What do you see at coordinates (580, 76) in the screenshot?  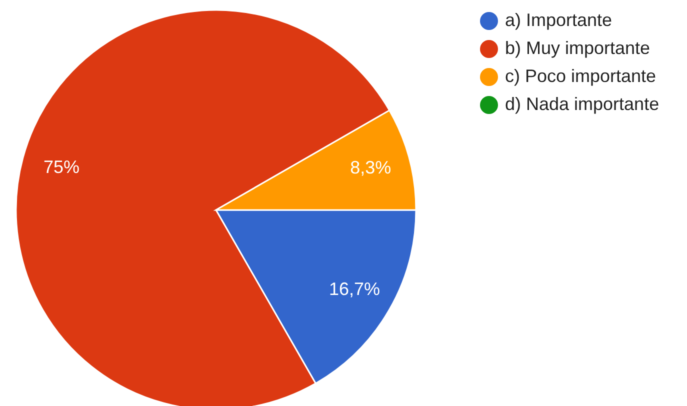 I see `legend-label: c) Poco importante` at bounding box center [580, 76].